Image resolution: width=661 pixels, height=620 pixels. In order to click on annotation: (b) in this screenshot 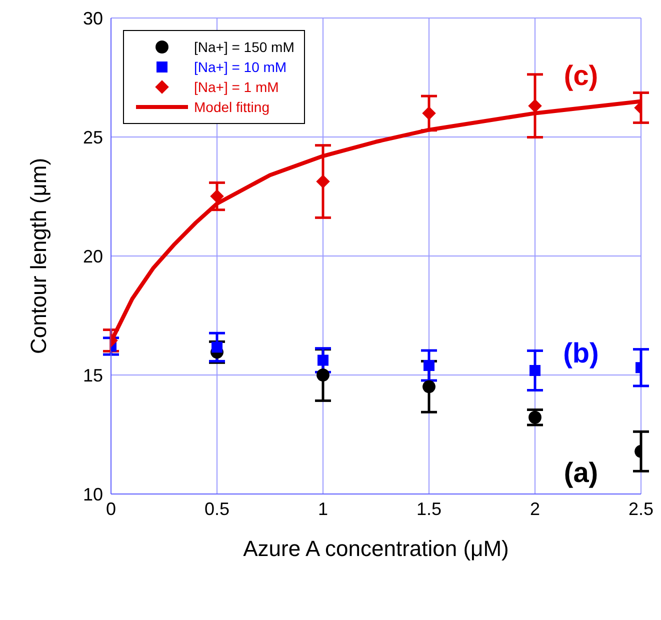, I will do `click(581, 353)`.